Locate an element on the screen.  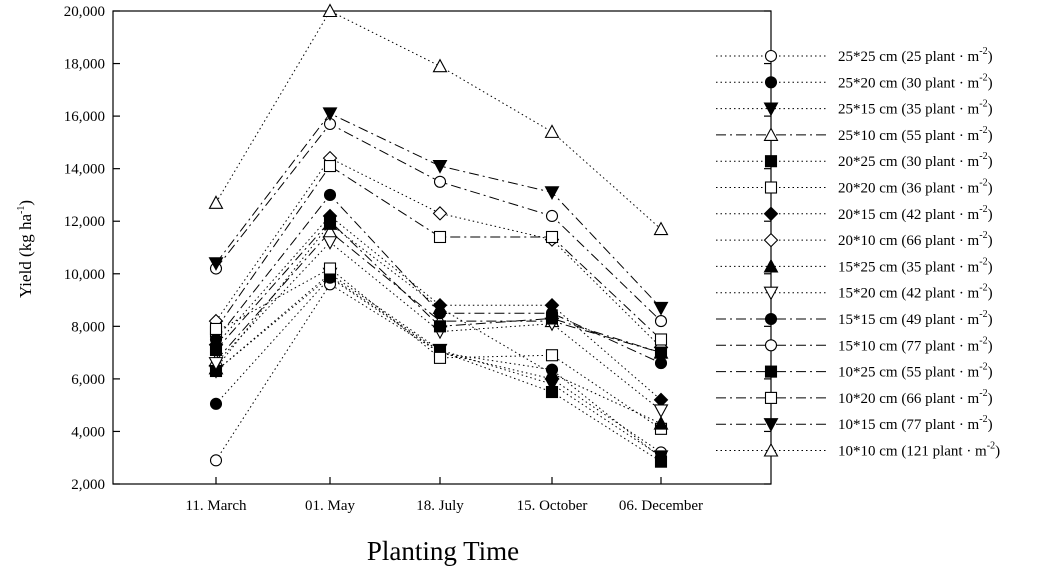
x-tick-label: 15. October is located at coordinates (552, 506).